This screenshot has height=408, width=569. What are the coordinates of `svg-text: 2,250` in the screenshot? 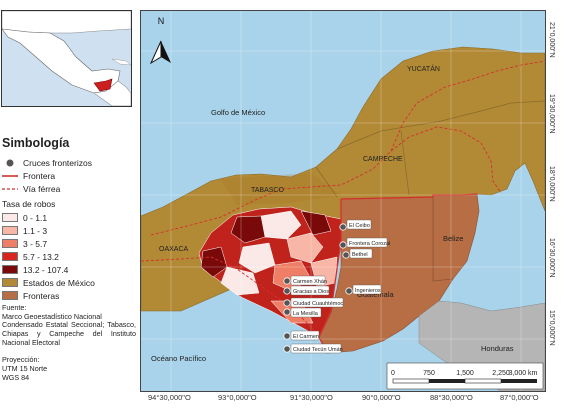 It's located at (501, 373).